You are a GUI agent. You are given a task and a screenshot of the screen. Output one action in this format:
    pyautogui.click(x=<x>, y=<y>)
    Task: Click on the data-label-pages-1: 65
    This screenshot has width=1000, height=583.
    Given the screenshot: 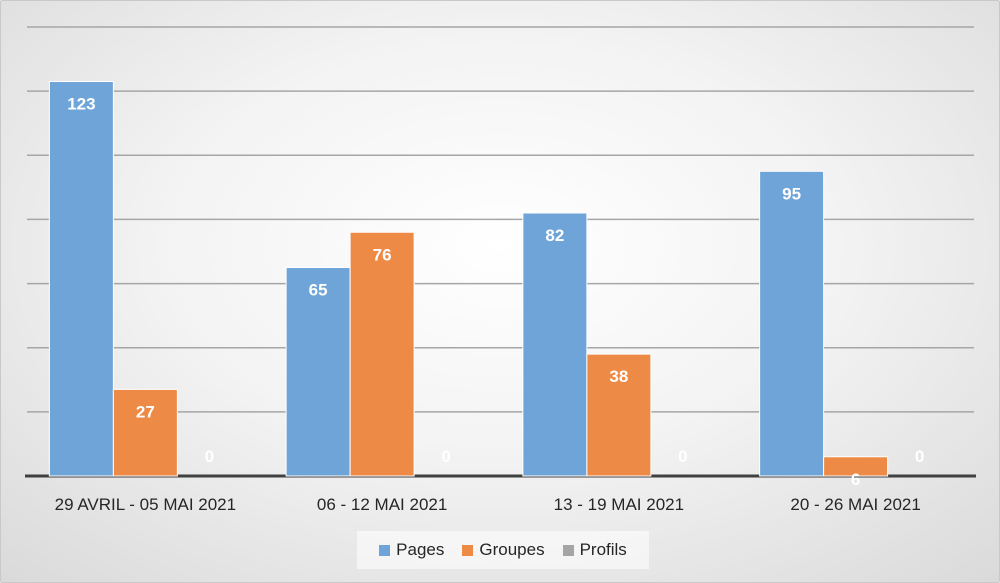 What is the action you would take?
    pyautogui.click(x=318, y=290)
    